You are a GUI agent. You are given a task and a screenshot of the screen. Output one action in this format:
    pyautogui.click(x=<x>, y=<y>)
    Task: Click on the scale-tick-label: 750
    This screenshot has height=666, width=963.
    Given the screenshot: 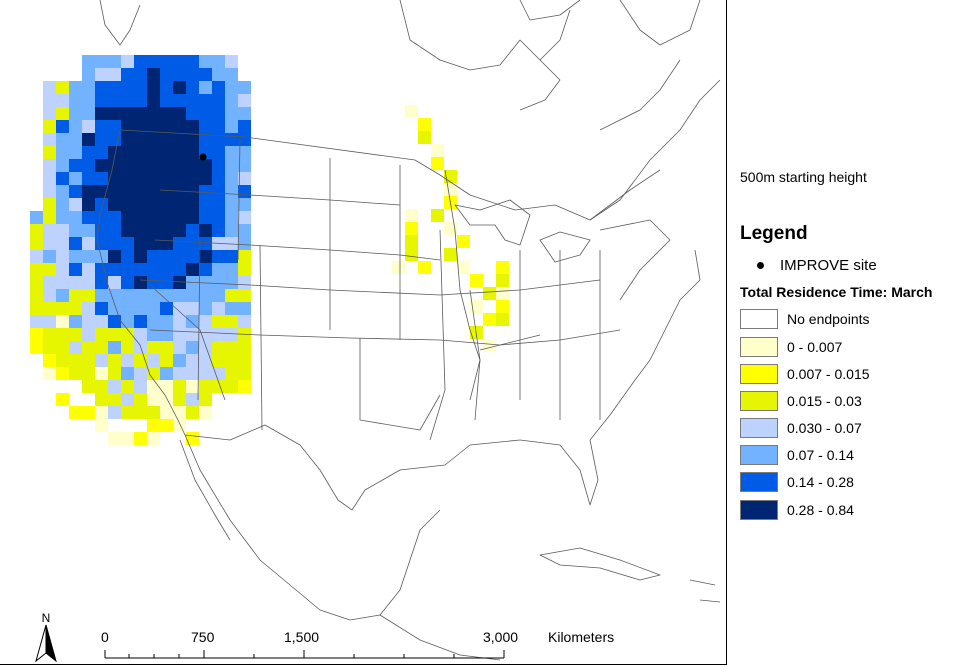 What is the action you would take?
    pyautogui.click(x=203, y=637)
    